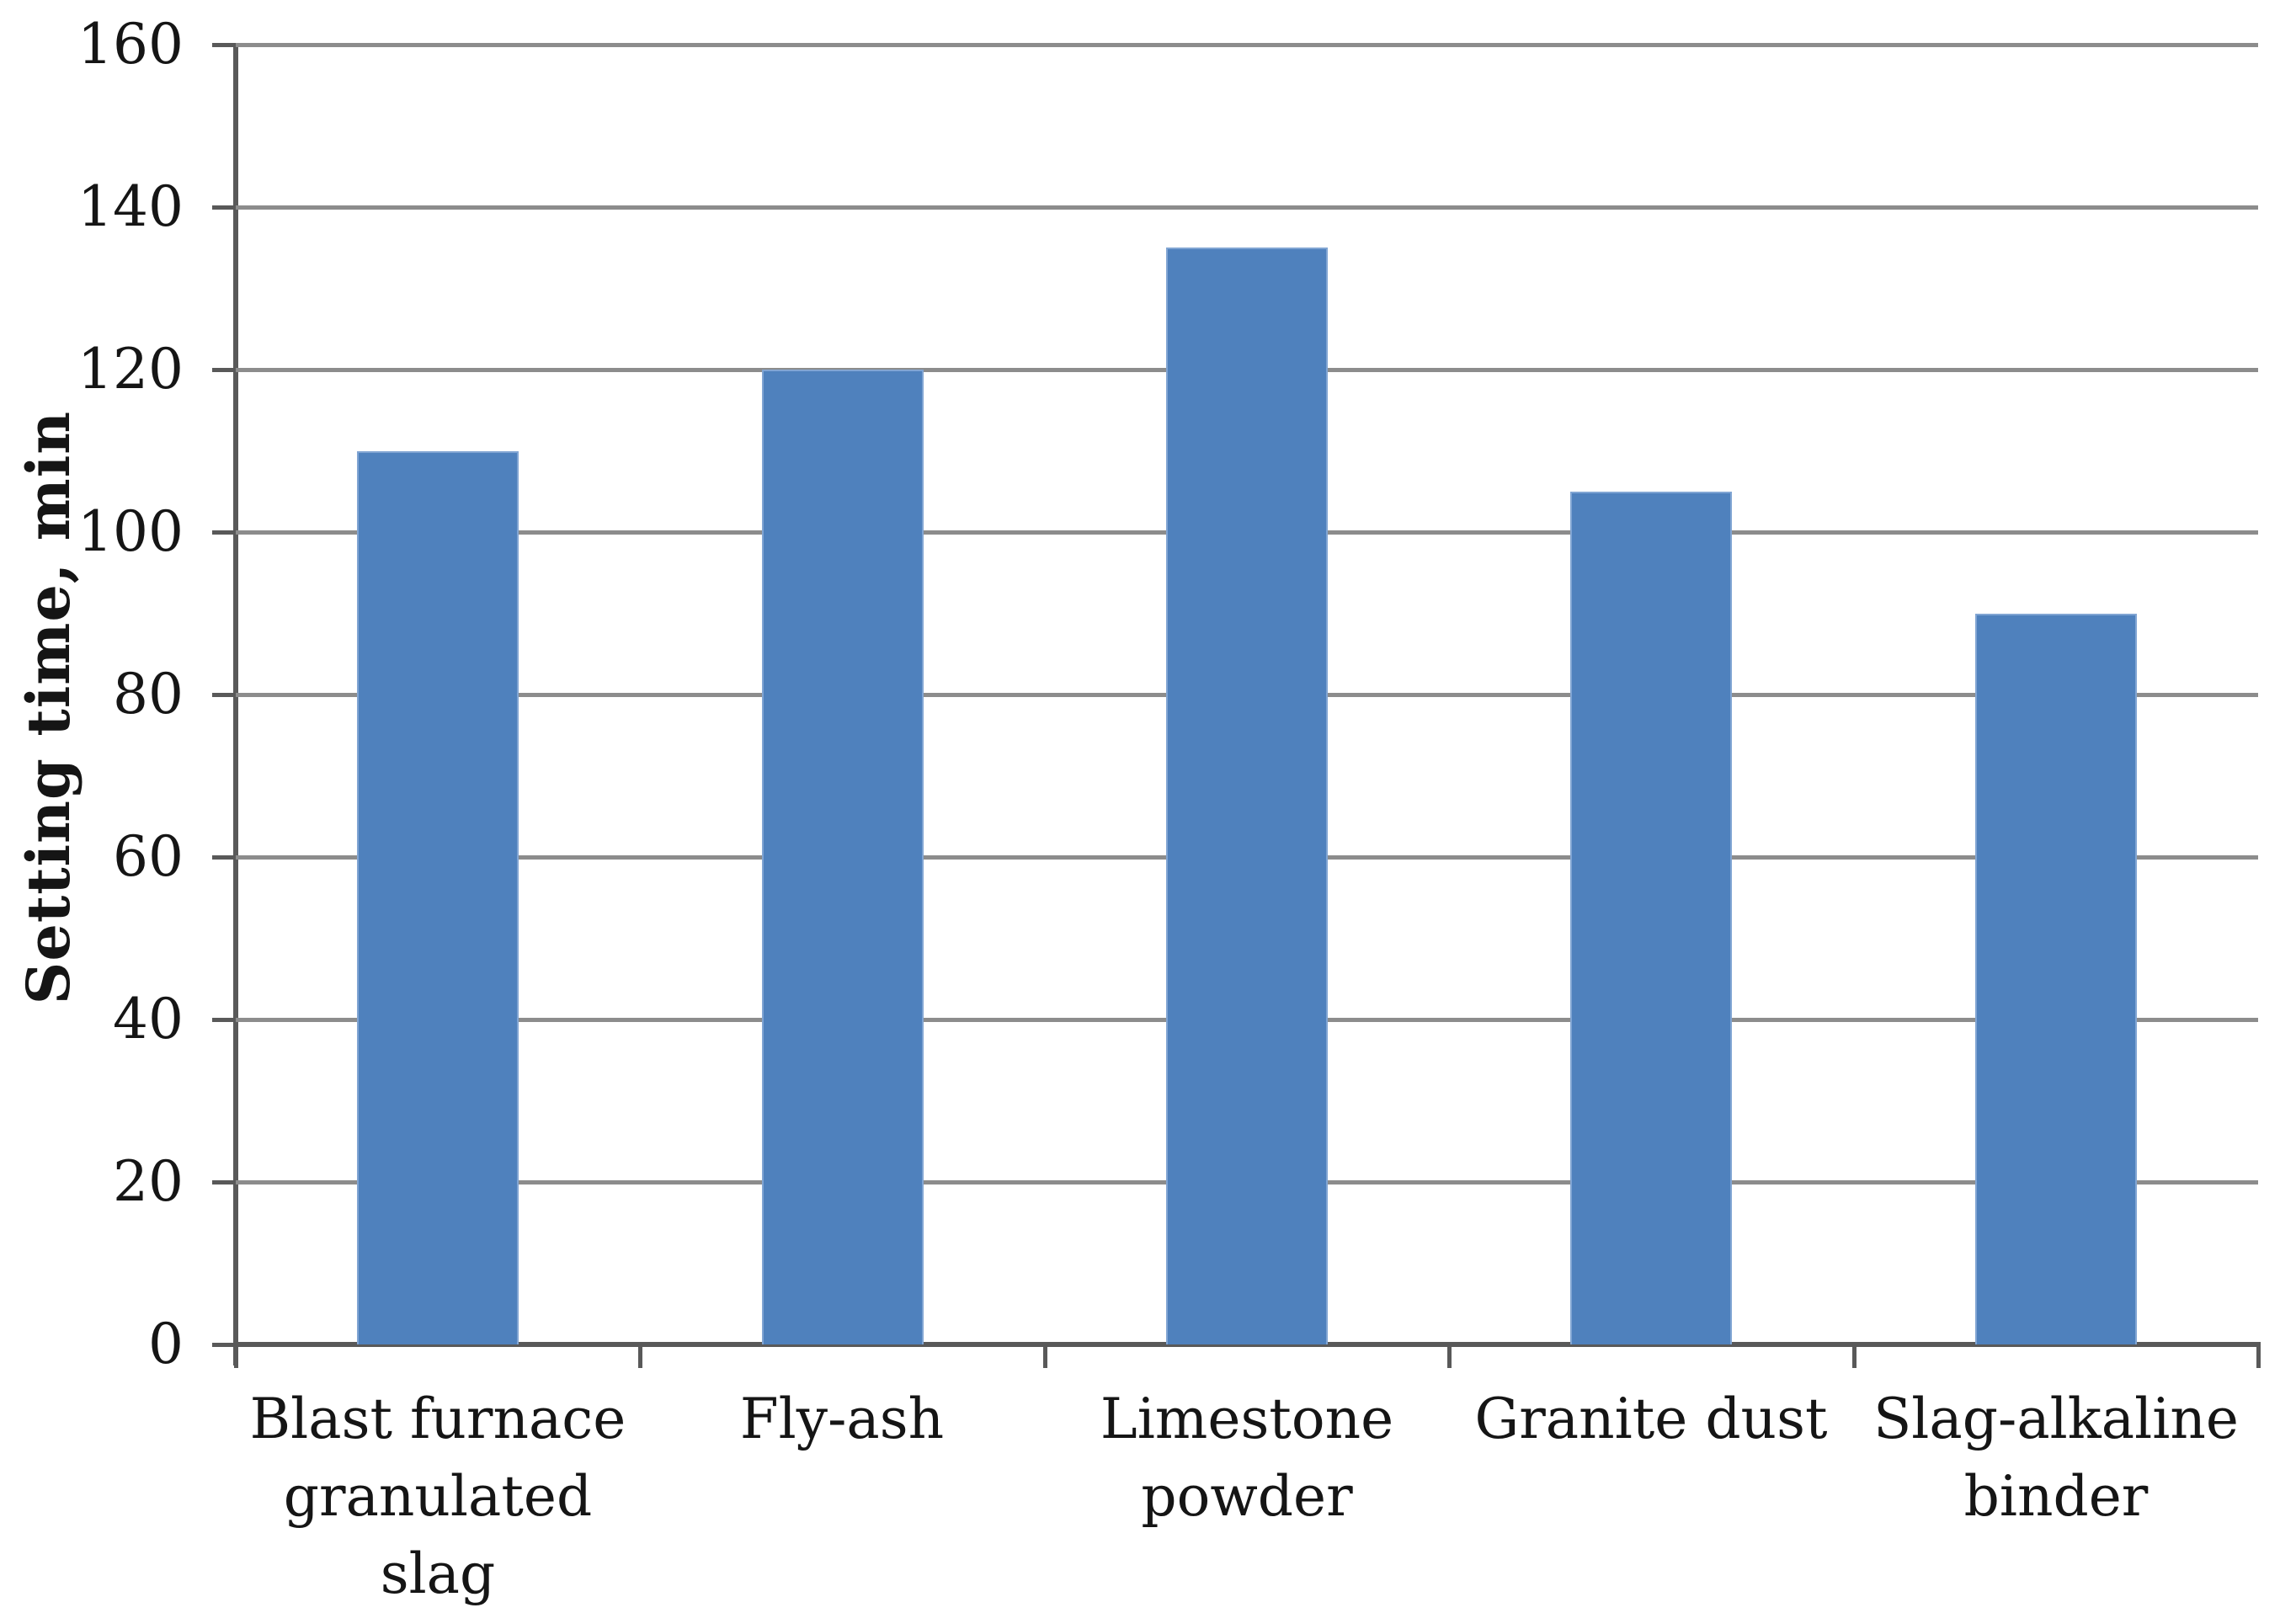 This screenshot has height=1613, width=2296. What do you see at coordinates (130, 44) in the screenshot?
I see `y-tick-label: 160` at bounding box center [130, 44].